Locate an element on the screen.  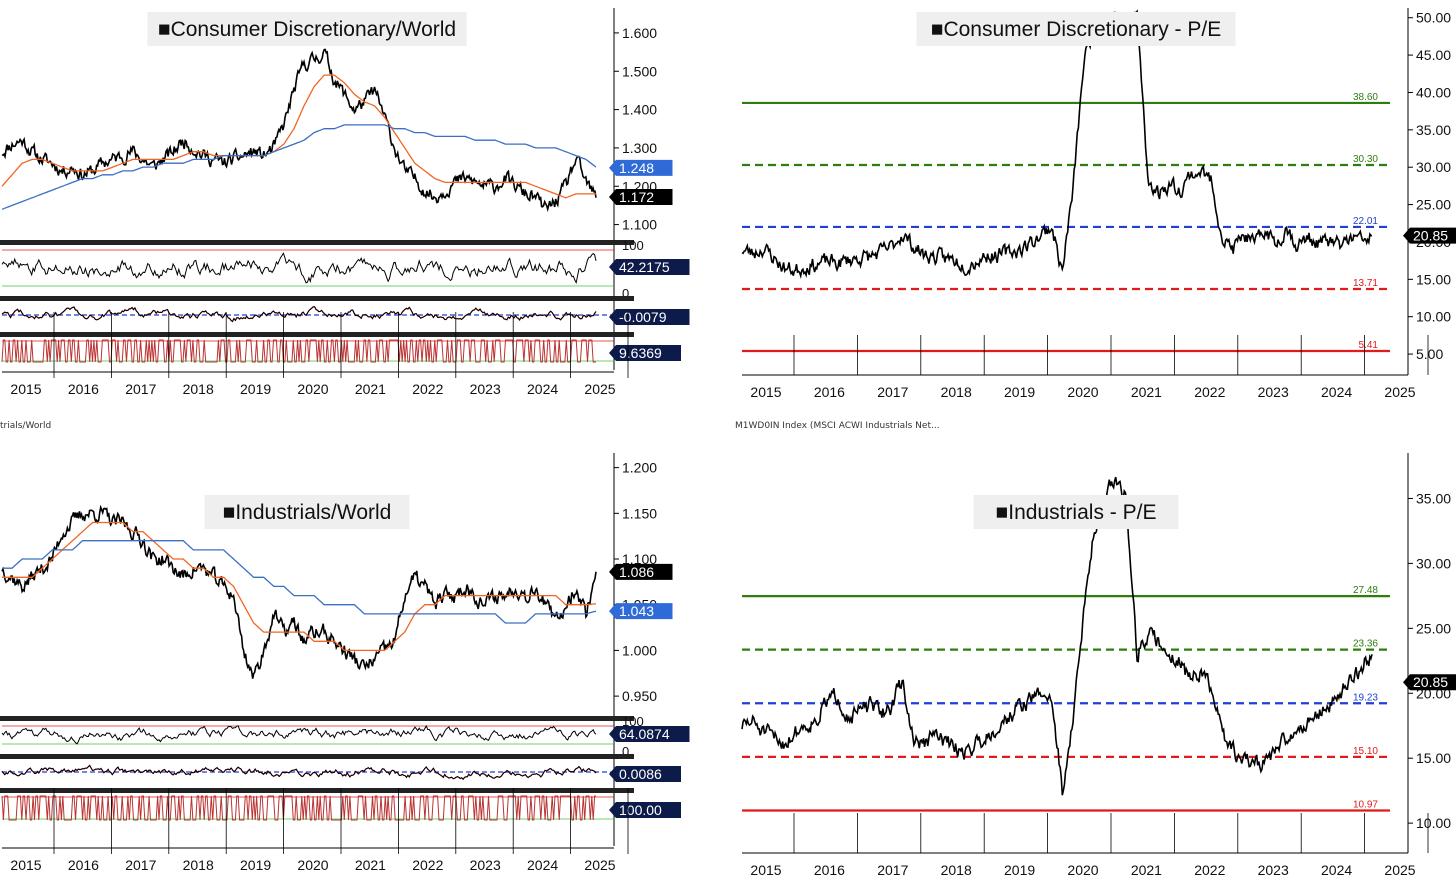
y-tick-label: 1.400 is located at coordinates (639, 110).